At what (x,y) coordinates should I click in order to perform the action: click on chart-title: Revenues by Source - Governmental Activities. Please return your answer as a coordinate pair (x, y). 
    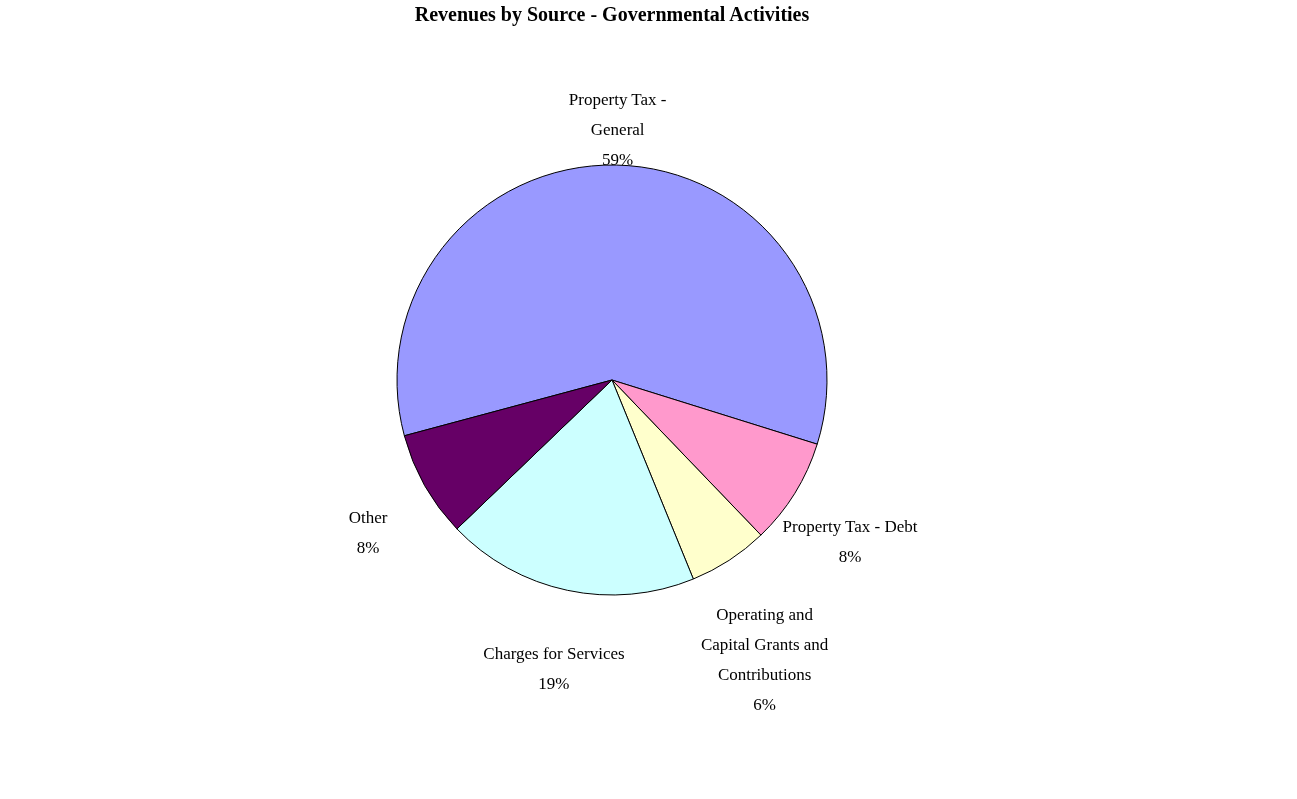
    Looking at the image, I should click on (612, 14).